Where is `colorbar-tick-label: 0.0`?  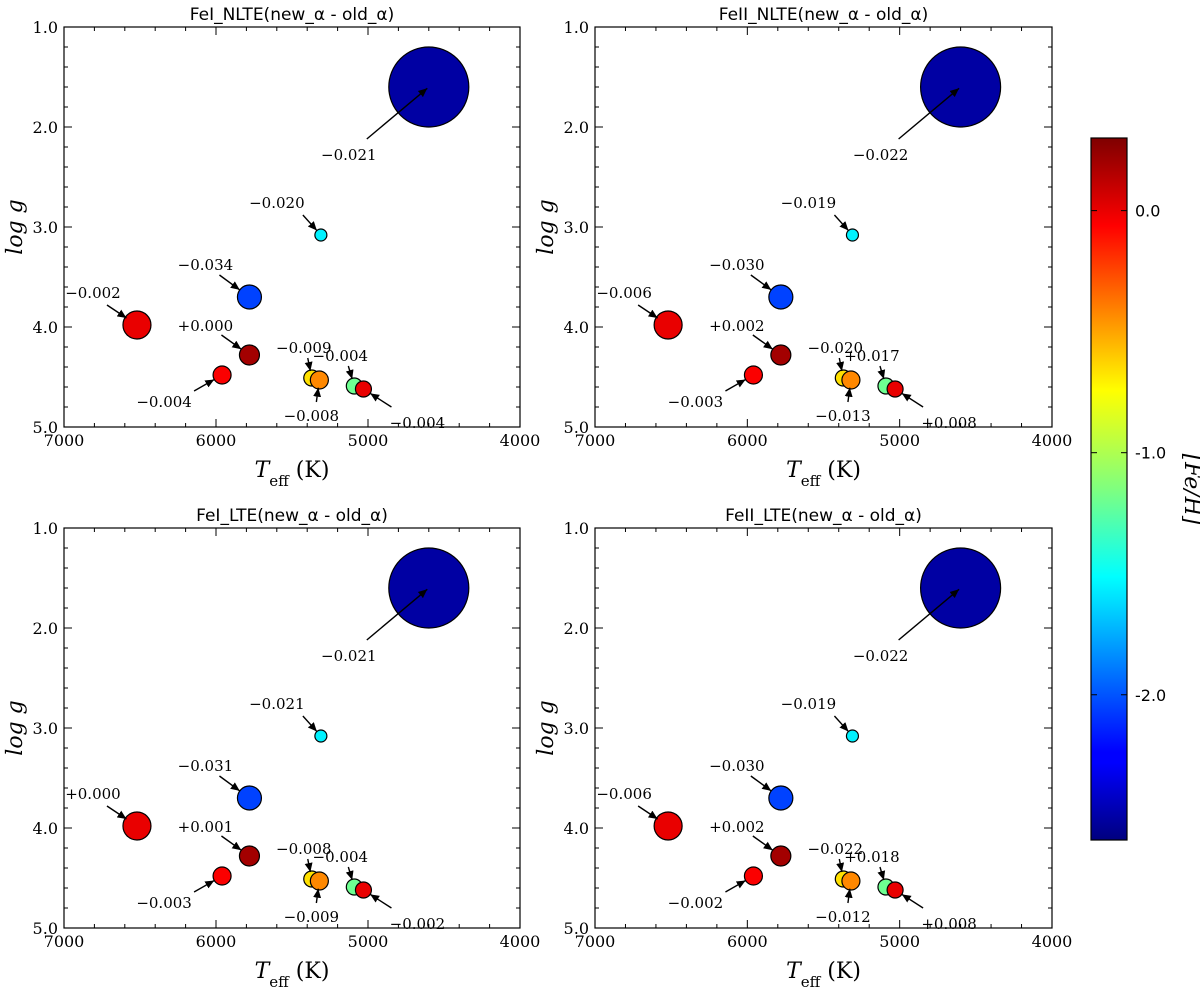
colorbar-tick-label: 0.0 is located at coordinates (1147, 211).